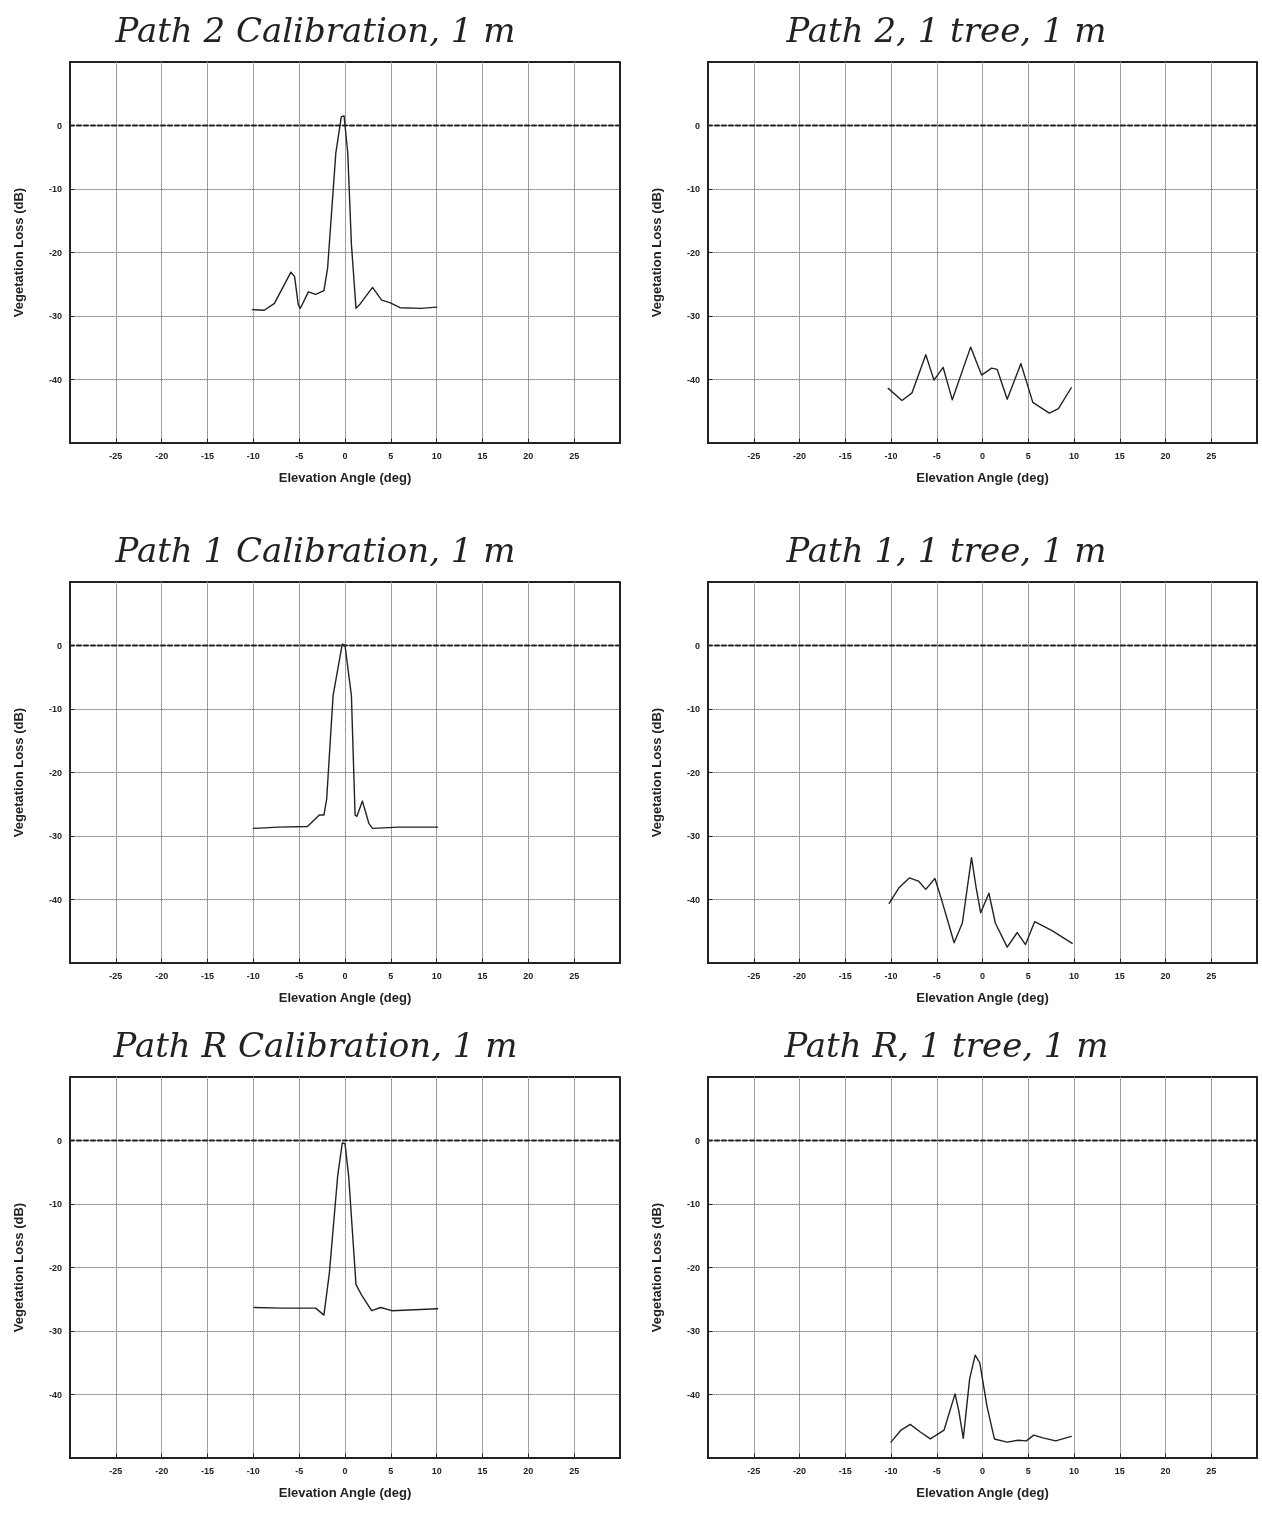  I want to click on chart-title: Path 1 Calibration, 1 m, so click(315, 550).